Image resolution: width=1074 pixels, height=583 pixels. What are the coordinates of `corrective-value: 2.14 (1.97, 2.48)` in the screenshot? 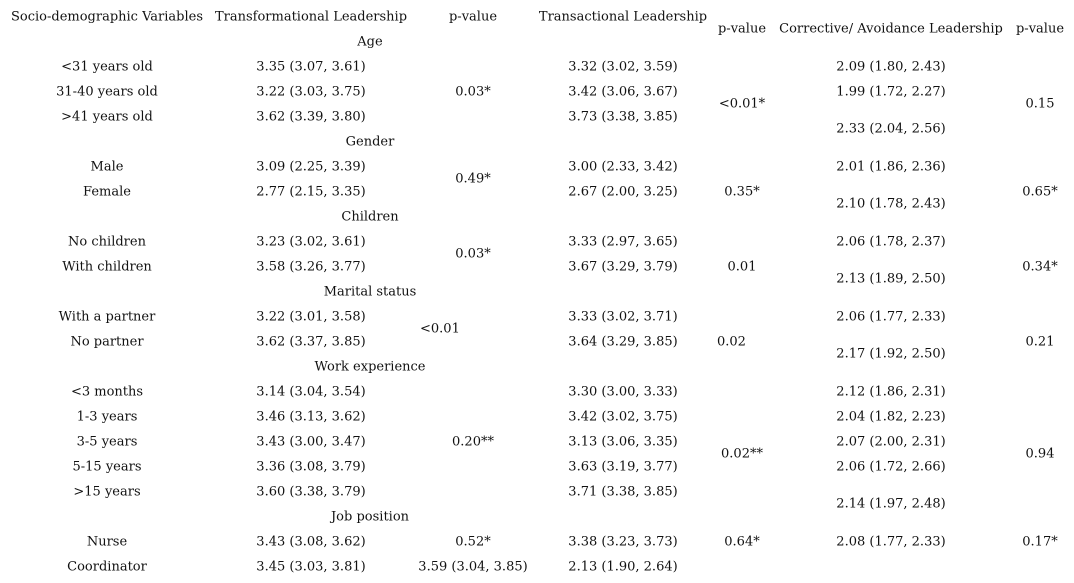 It's located at (891, 504).